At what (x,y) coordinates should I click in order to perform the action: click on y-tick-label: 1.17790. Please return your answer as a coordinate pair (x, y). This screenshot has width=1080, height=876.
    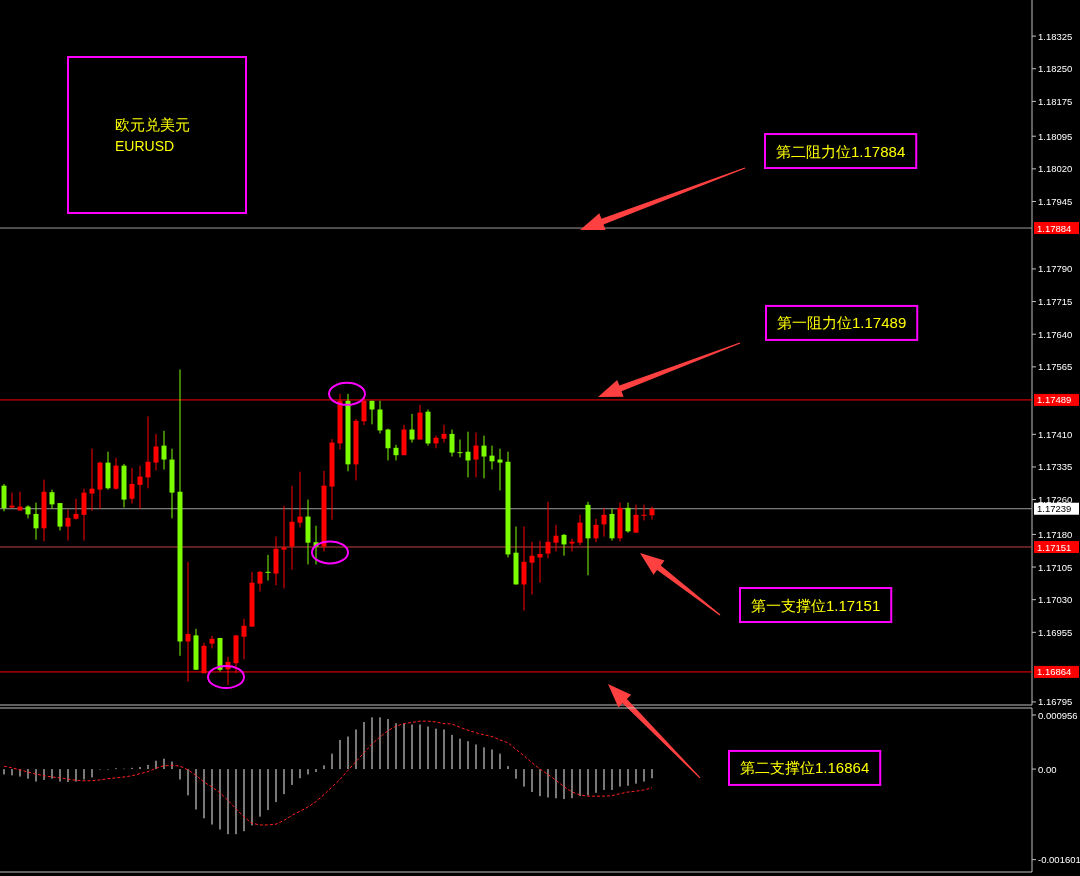
    Looking at the image, I should click on (1055, 269).